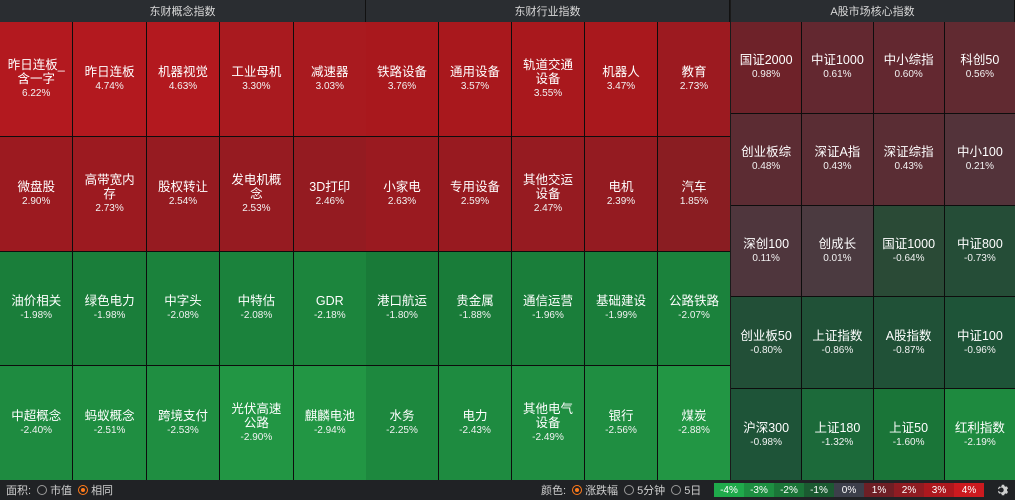 Image resolution: width=1015 pixels, height=500 pixels. What do you see at coordinates (694, 308) in the screenshot?
I see `heatmap-cell: 公路铁路 -2.07%` at bounding box center [694, 308].